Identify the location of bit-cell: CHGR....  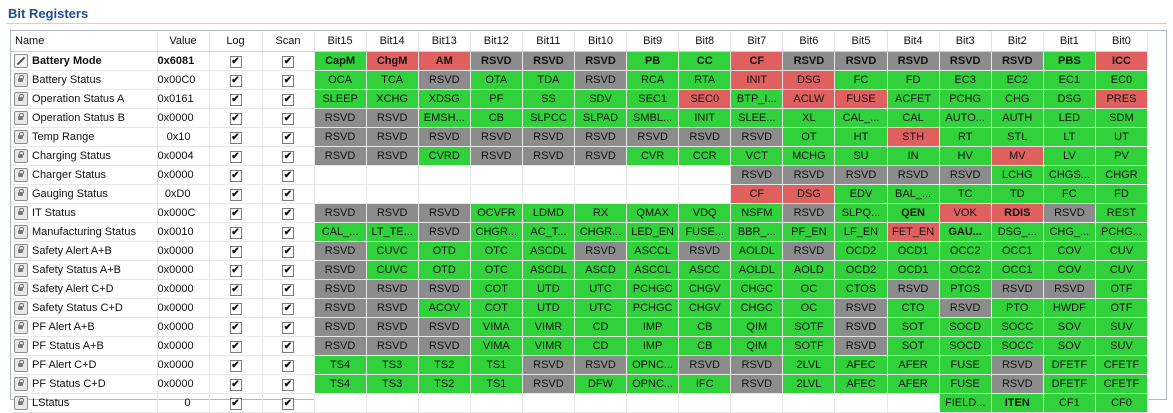
(601, 232).